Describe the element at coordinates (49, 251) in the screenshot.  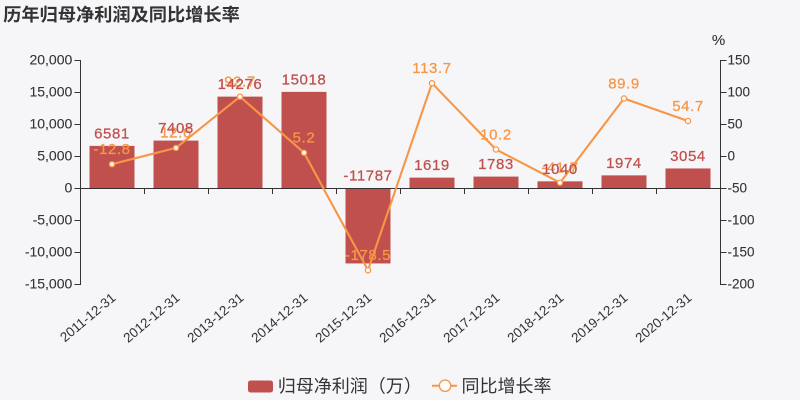
I see `svg-text: -10,000` at that location.